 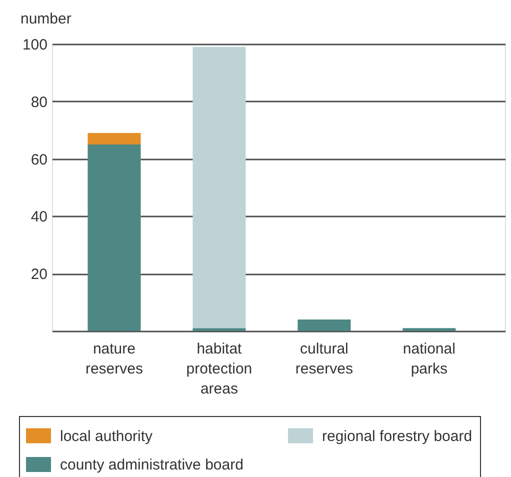 What do you see at coordinates (152, 465) in the screenshot?
I see `legend-label: county administrative board` at bounding box center [152, 465].